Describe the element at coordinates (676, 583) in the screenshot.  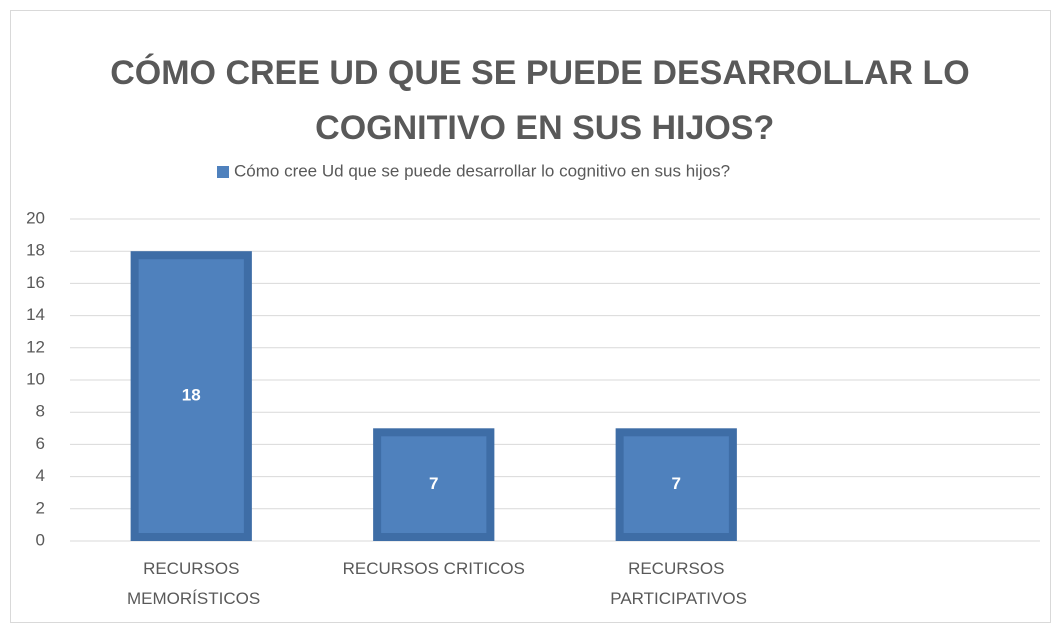
I see `x-tick-label: RECURSOS PARTICIPATIVOS` at that location.